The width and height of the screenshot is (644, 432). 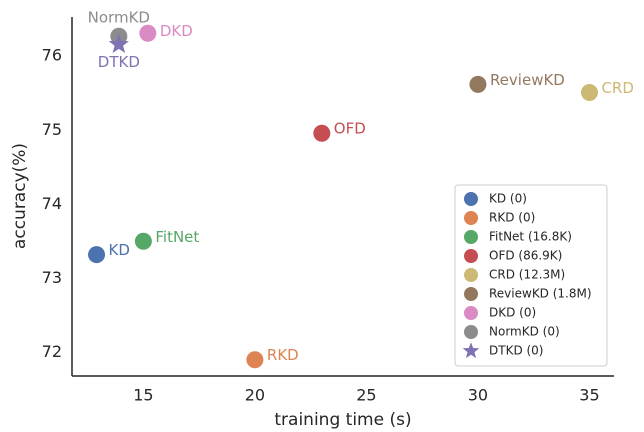 I want to click on y-tick-label: 74, so click(x=52, y=203).